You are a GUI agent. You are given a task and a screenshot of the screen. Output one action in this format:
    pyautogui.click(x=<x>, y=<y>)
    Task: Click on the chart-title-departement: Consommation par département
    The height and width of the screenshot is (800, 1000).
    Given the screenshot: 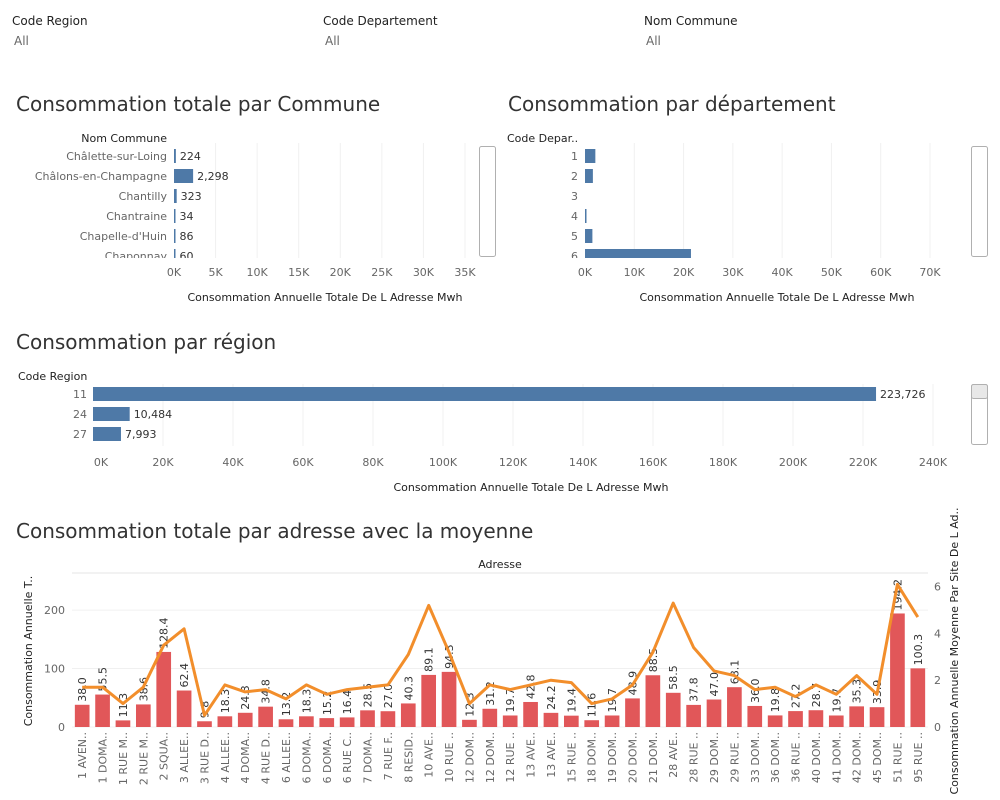 What is the action you would take?
    pyautogui.click(x=672, y=104)
    